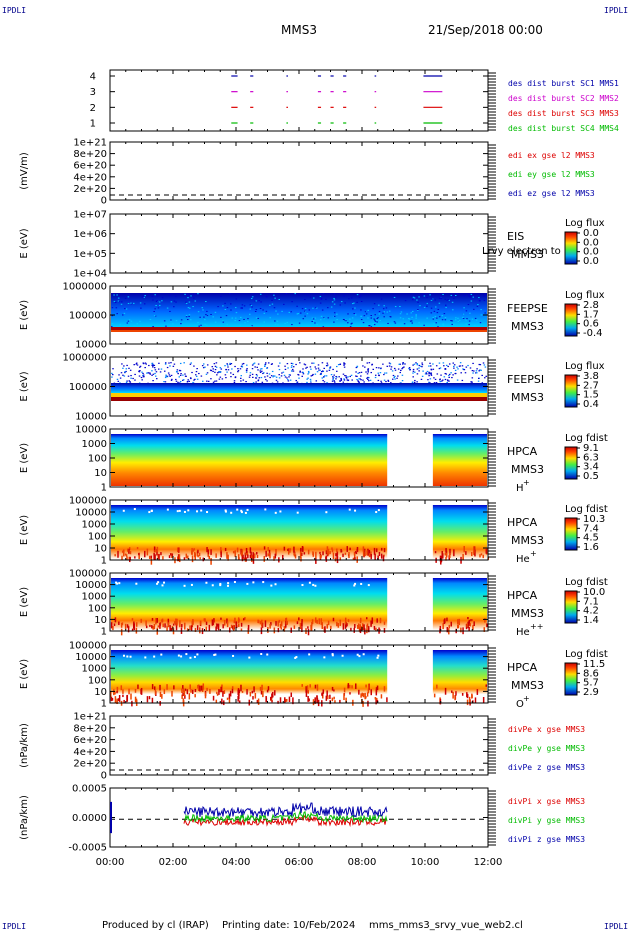 The width and height of the screenshot is (630, 934). Describe the element at coordinates (89, 789) in the screenshot. I see `y-tick-label: 0.0005` at that location.